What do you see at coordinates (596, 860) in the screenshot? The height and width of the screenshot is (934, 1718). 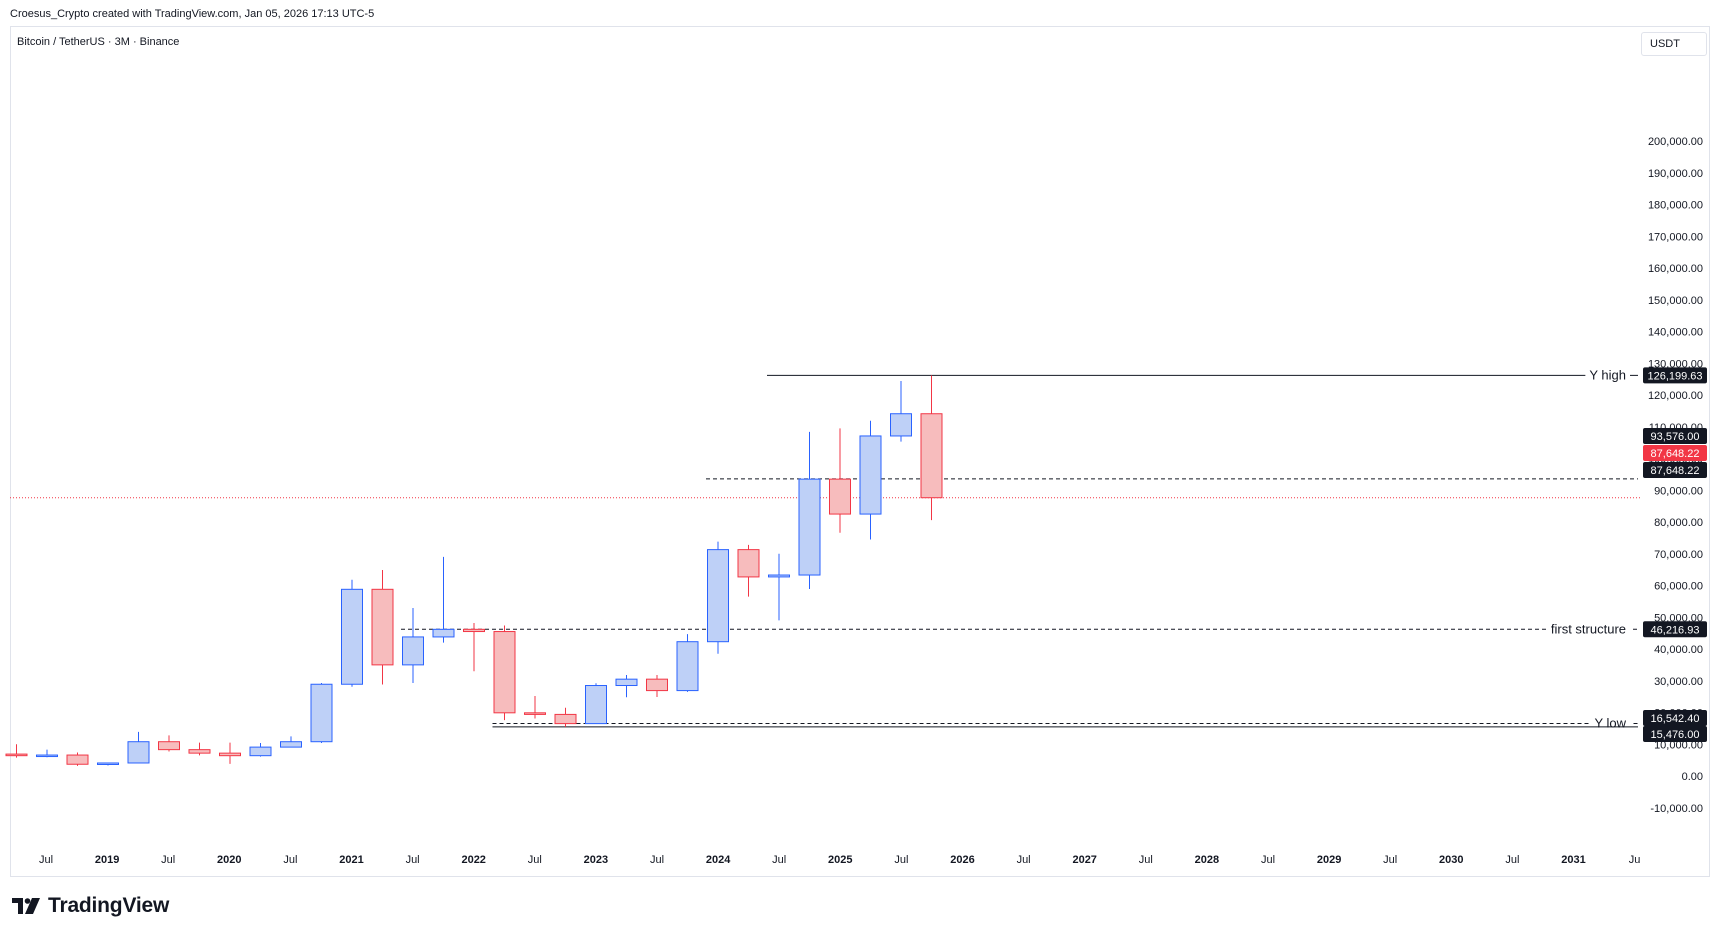 I see `x-tick-label: 2023` at bounding box center [596, 860].